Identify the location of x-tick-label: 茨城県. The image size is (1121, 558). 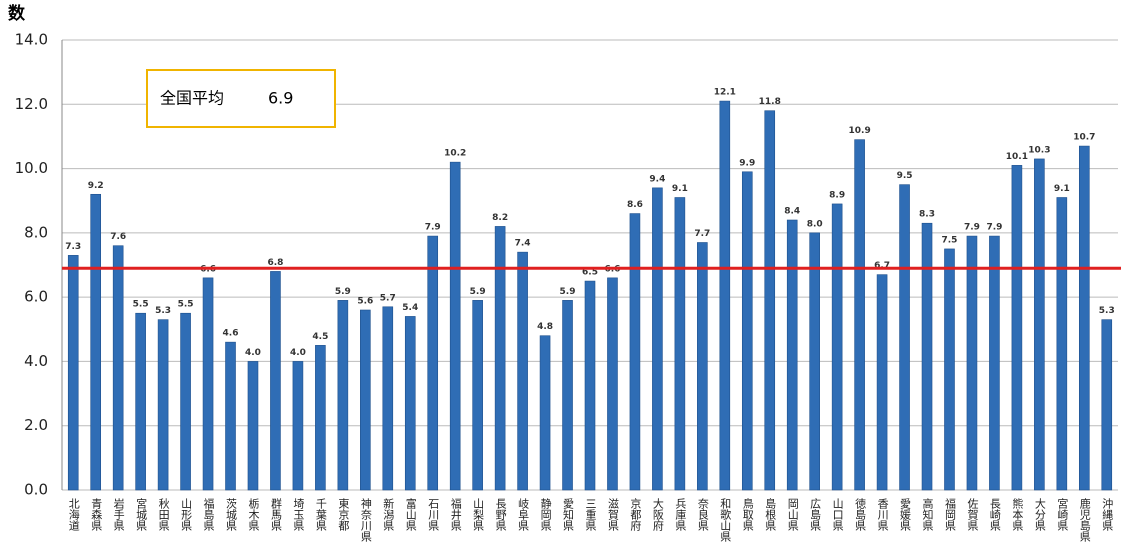
(231, 514).